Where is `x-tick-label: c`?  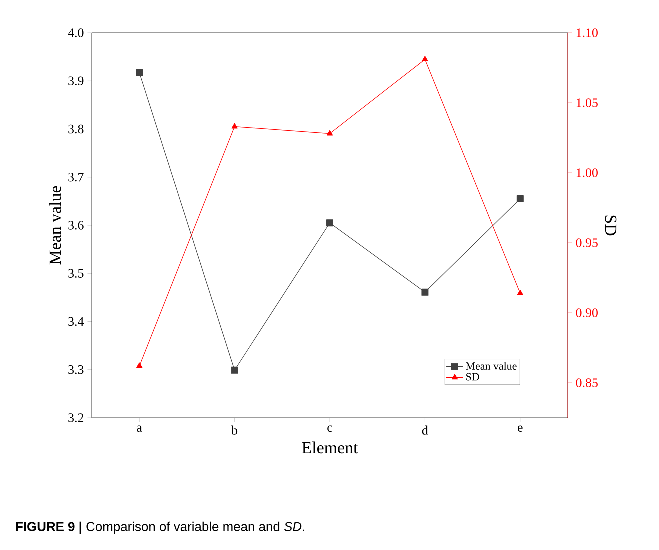
x-tick-label: c is located at coordinates (330, 429).